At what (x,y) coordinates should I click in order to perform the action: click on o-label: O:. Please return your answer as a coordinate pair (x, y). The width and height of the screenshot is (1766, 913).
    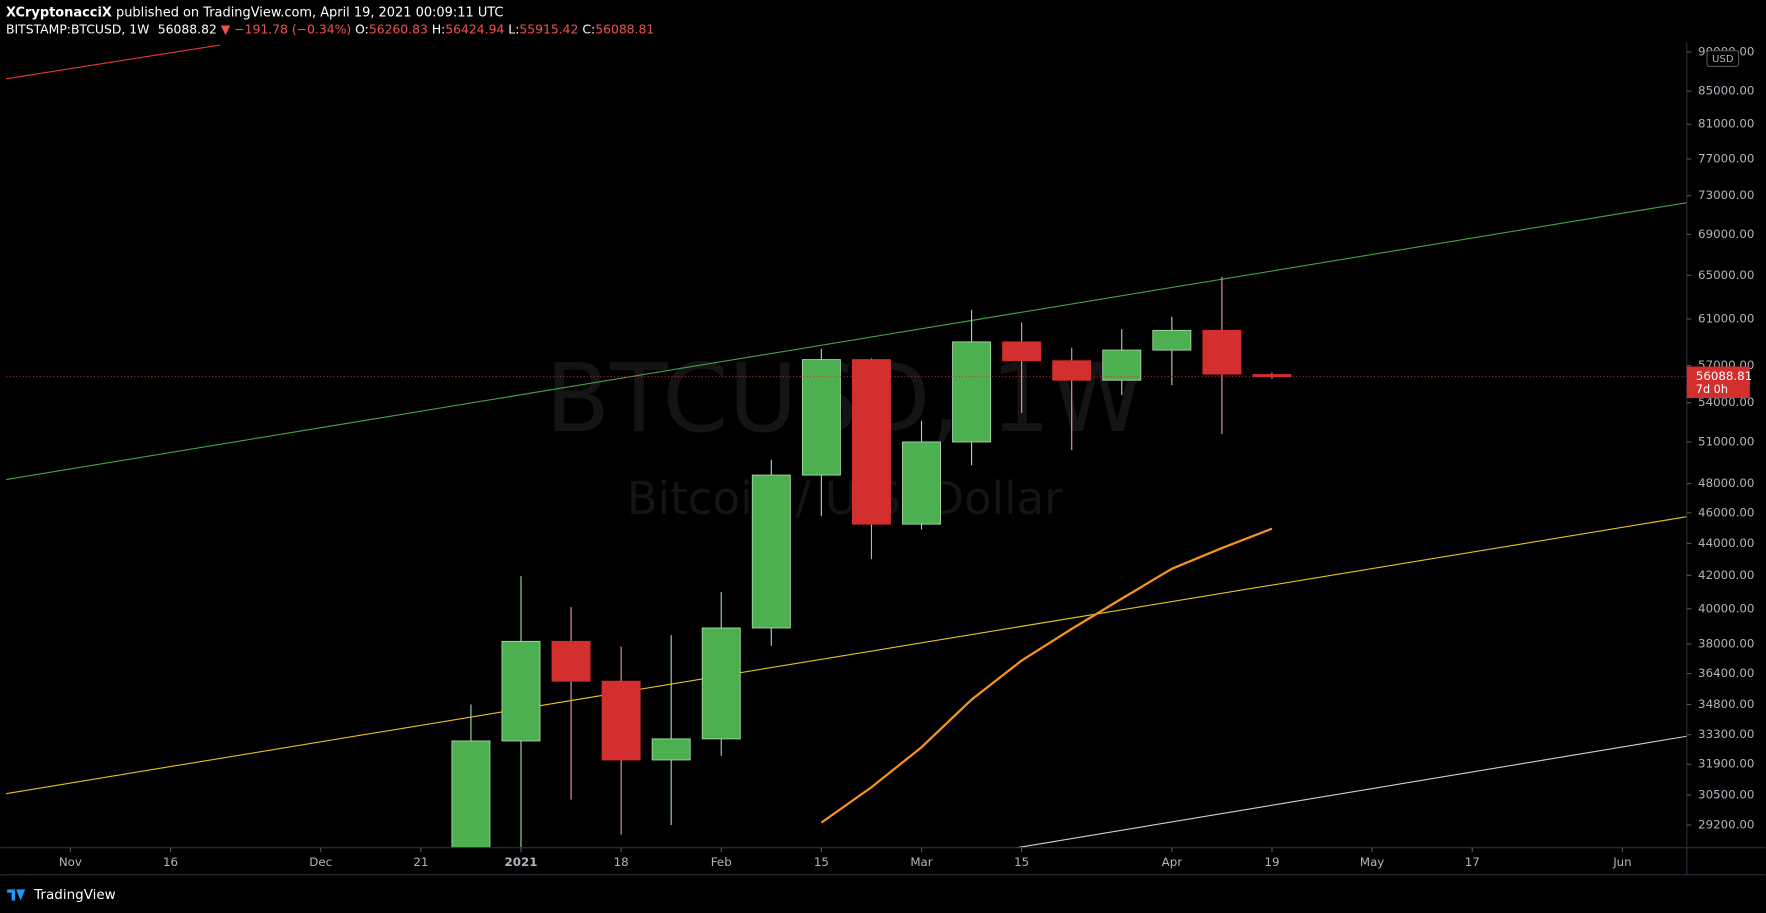
    Looking at the image, I should click on (362, 29).